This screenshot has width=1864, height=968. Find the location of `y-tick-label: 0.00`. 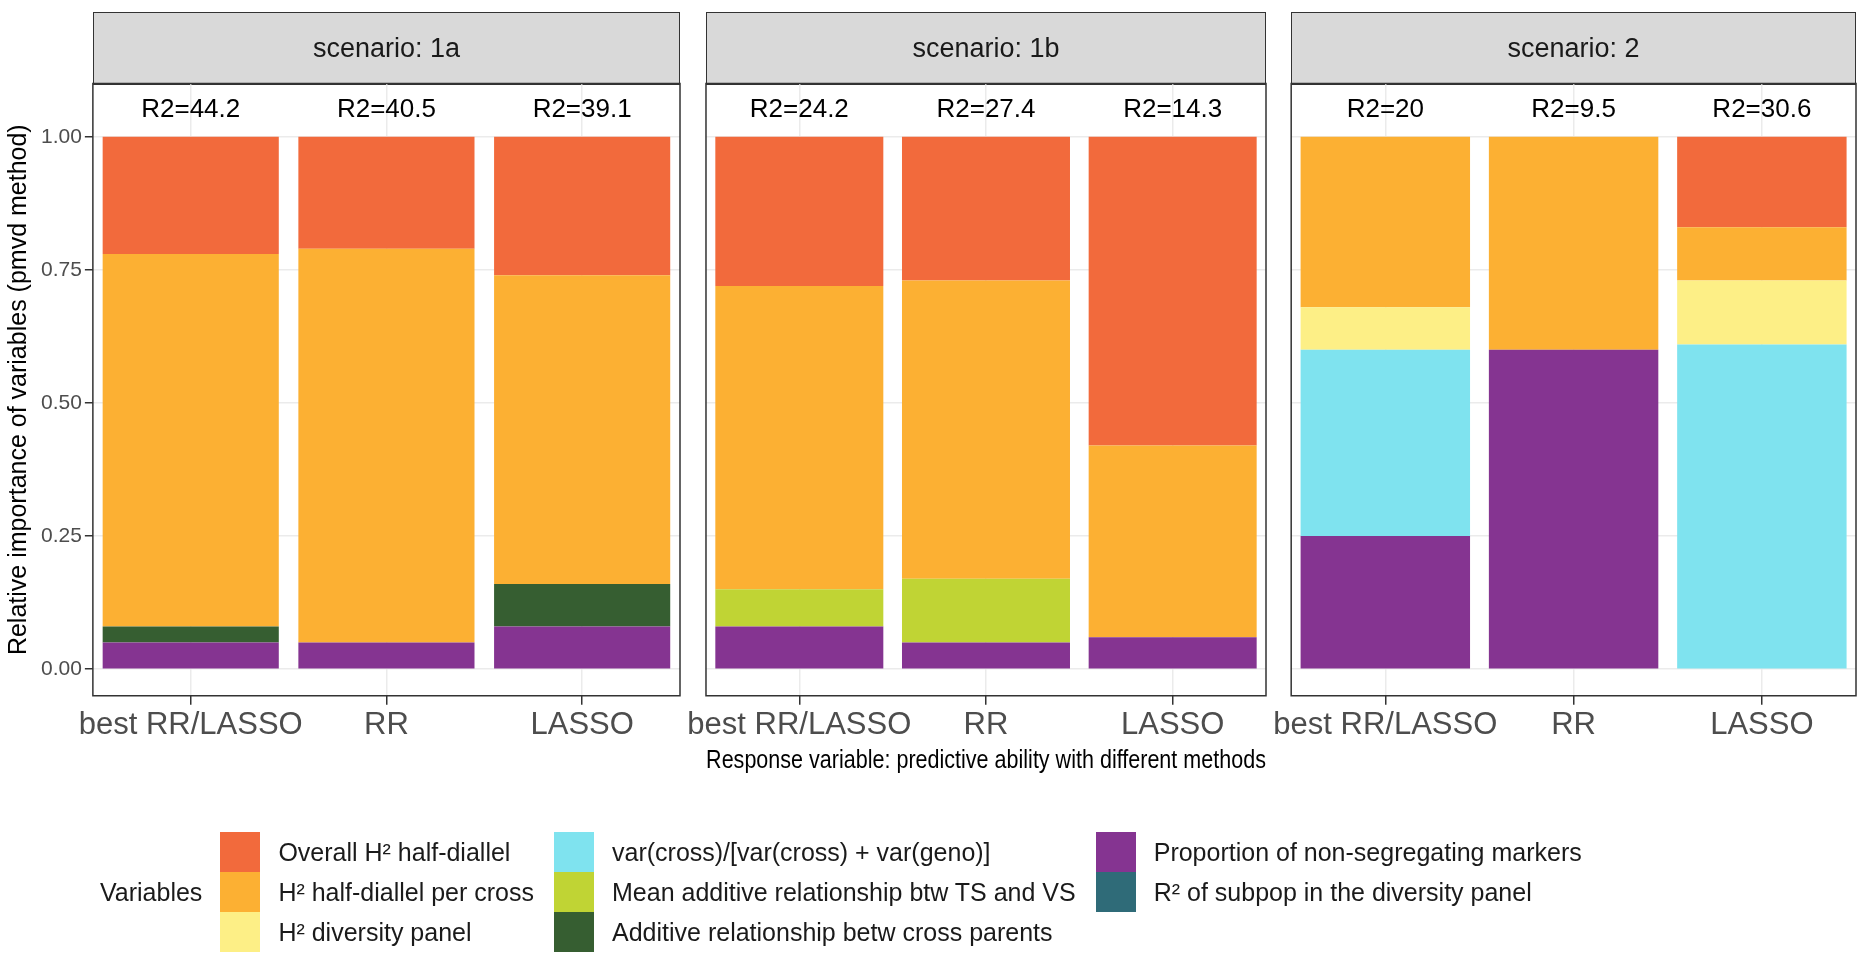

y-tick-label: 0.00 is located at coordinates (61, 667).